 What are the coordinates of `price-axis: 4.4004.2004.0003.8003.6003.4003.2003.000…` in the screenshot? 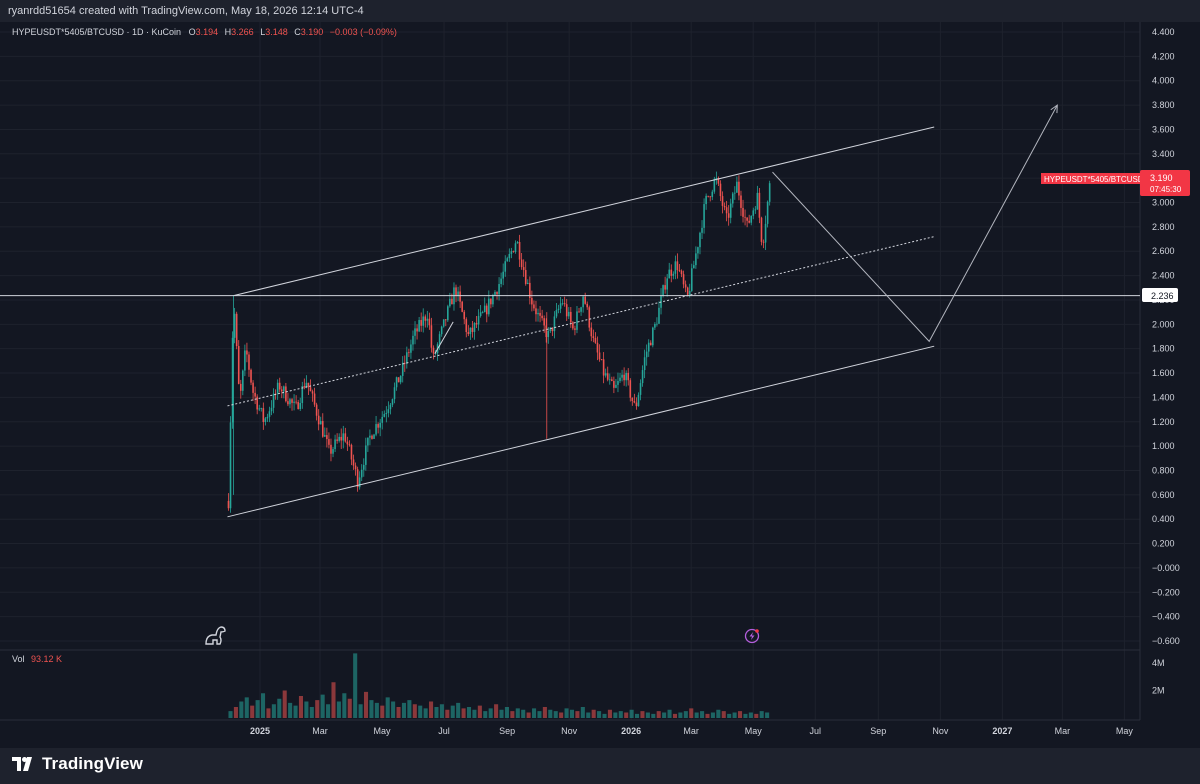 It's located at (1166, 336).